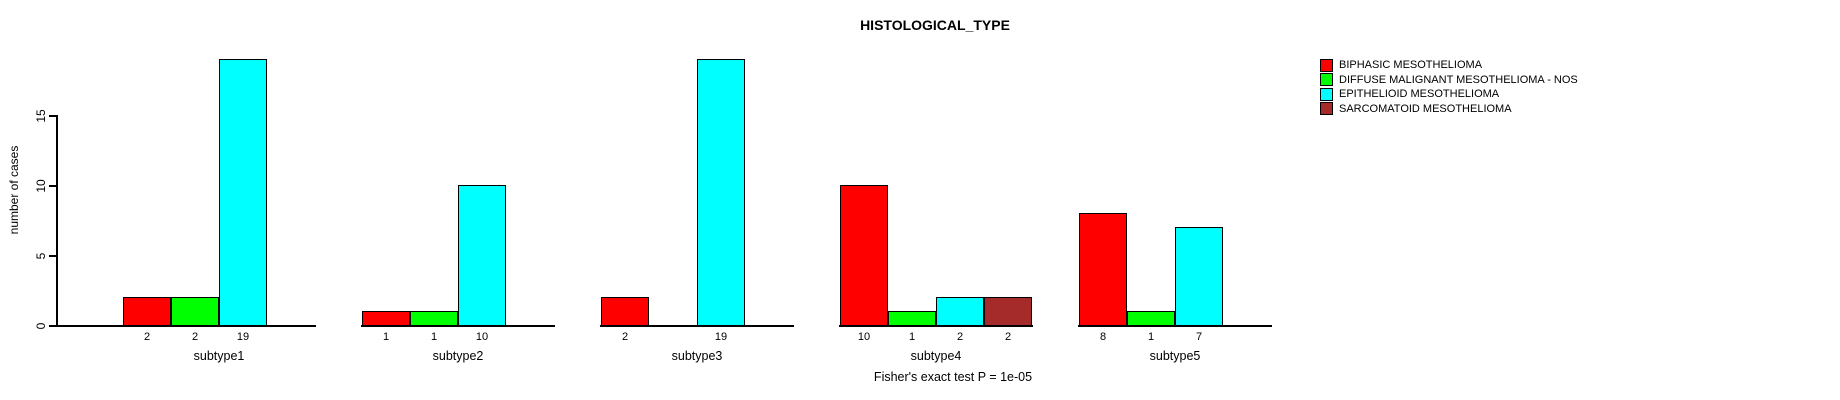 This screenshot has width=1840, height=400. Describe the element at coordinates (936, 356) in the screenshot. I see `x-category-label: subtype4` at that location.